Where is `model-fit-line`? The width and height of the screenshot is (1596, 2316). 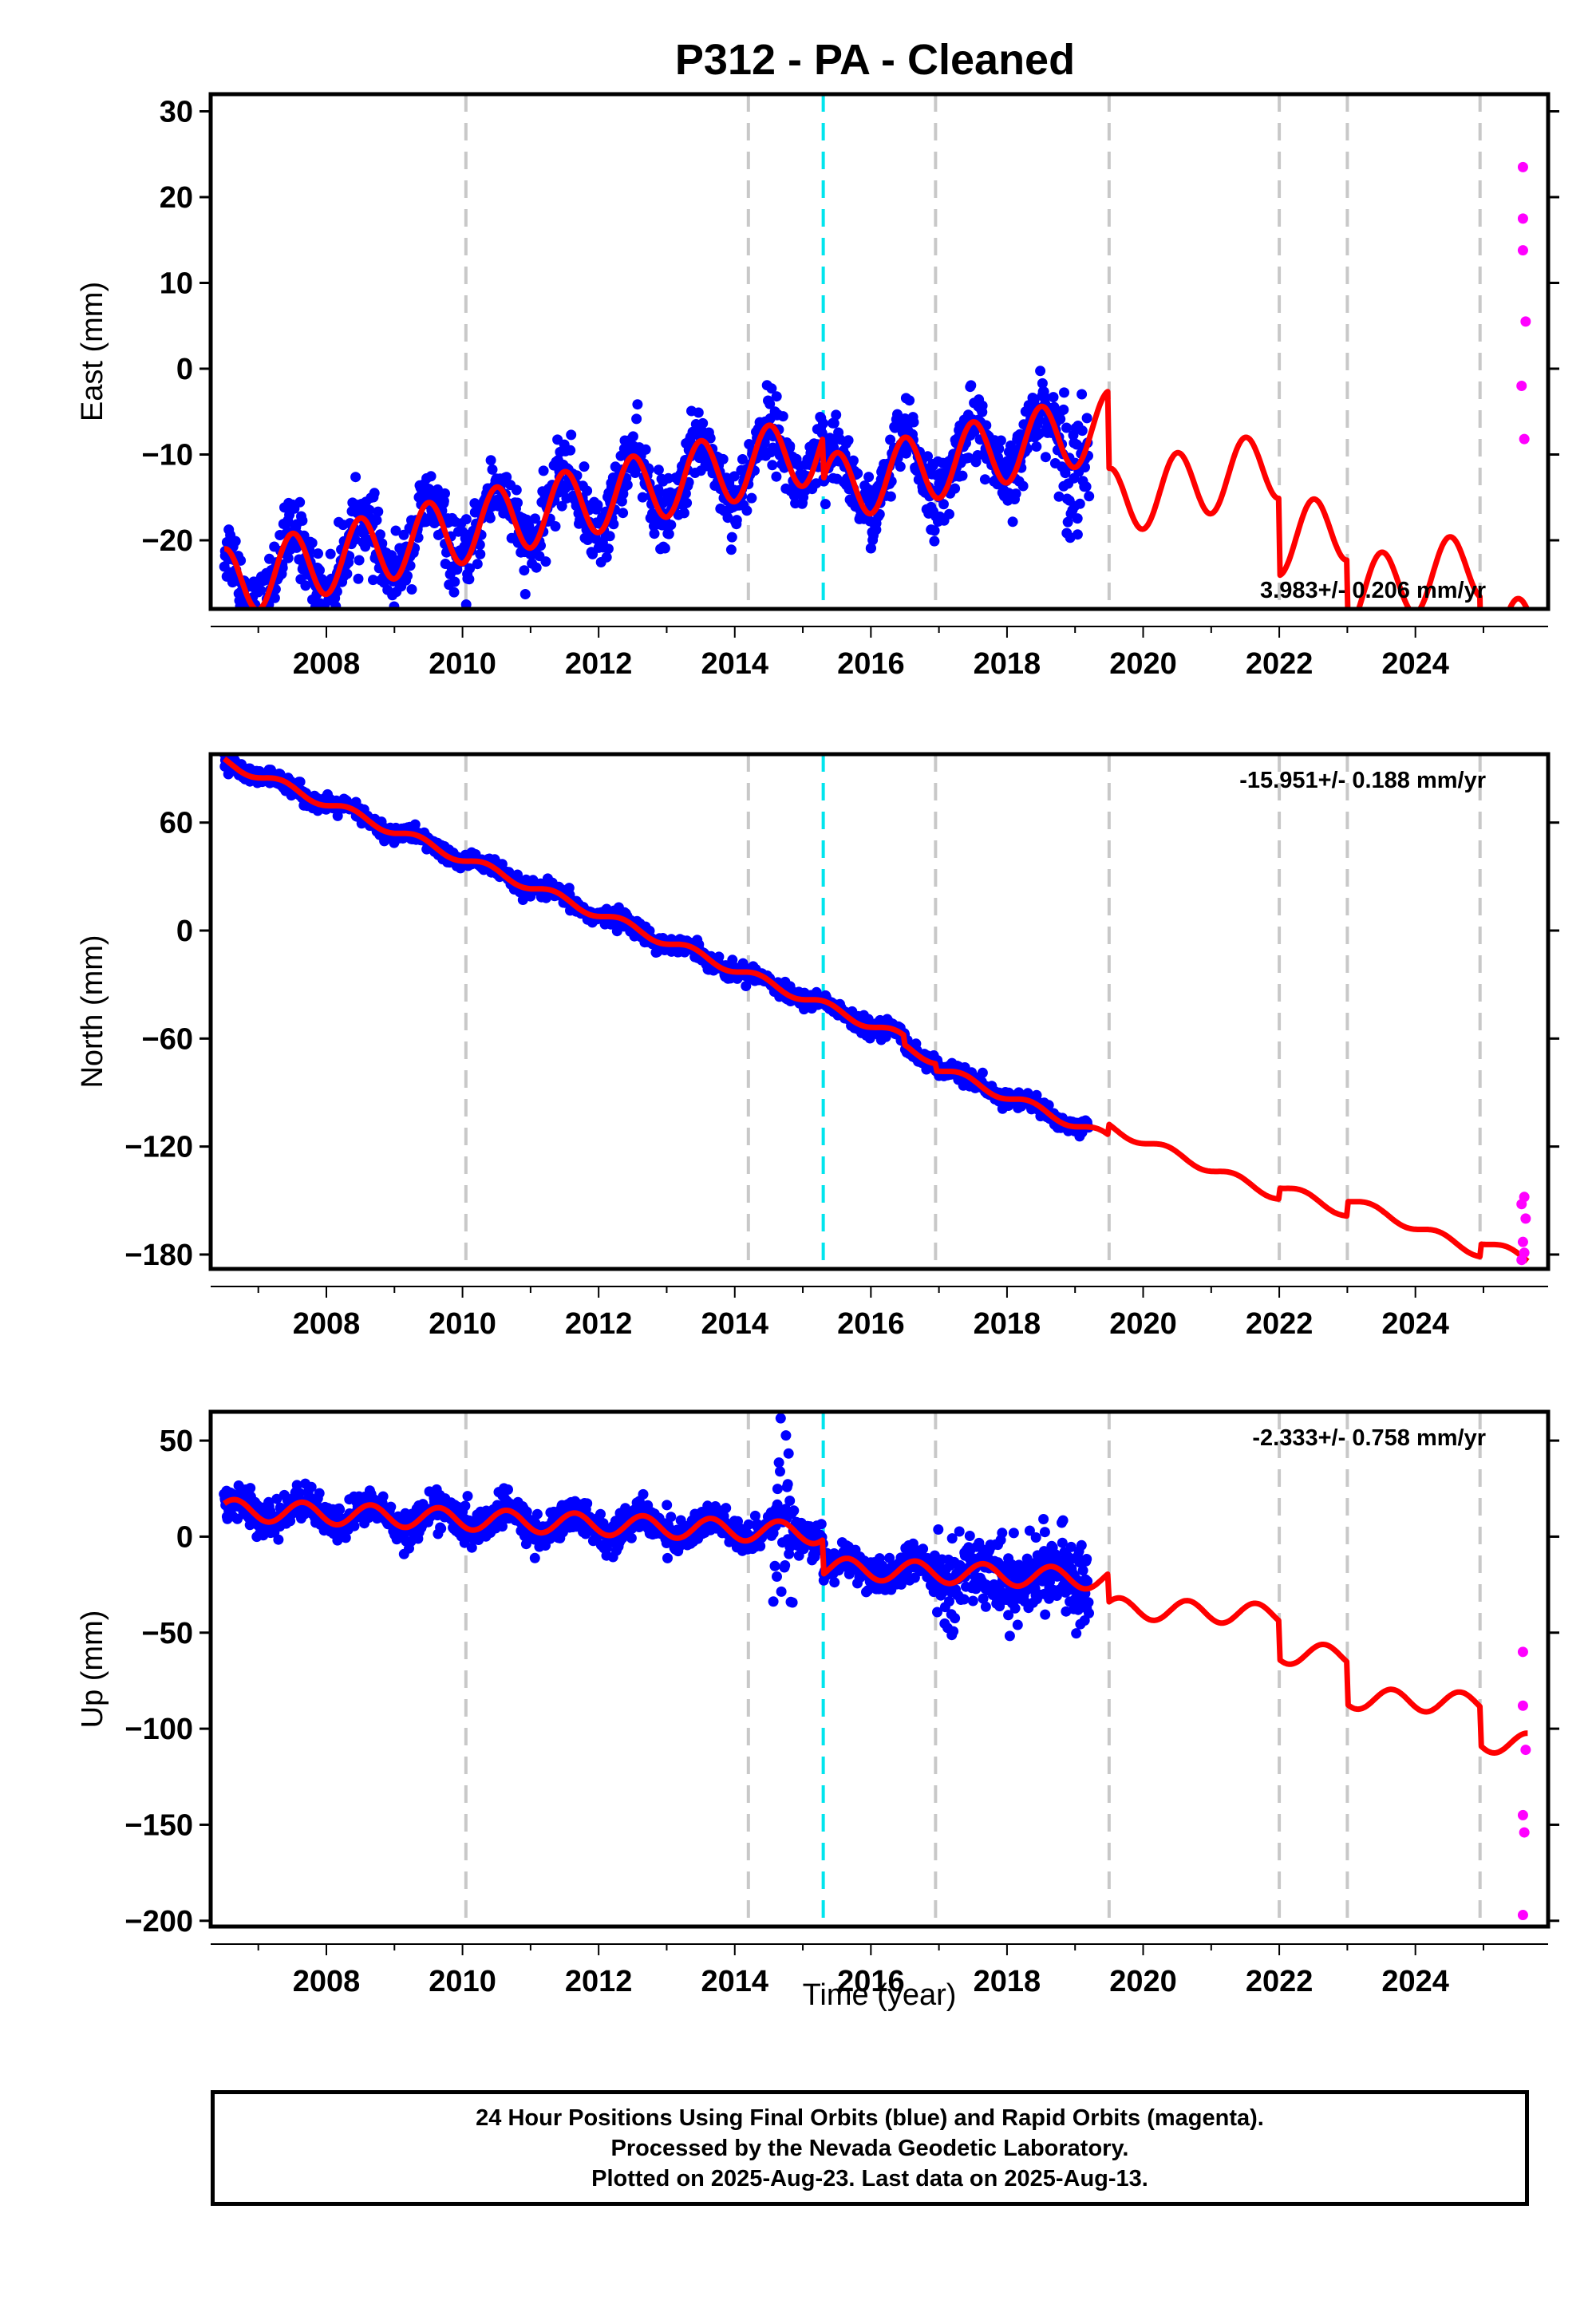
model-fit-line is located at coordinates (876, 1626).